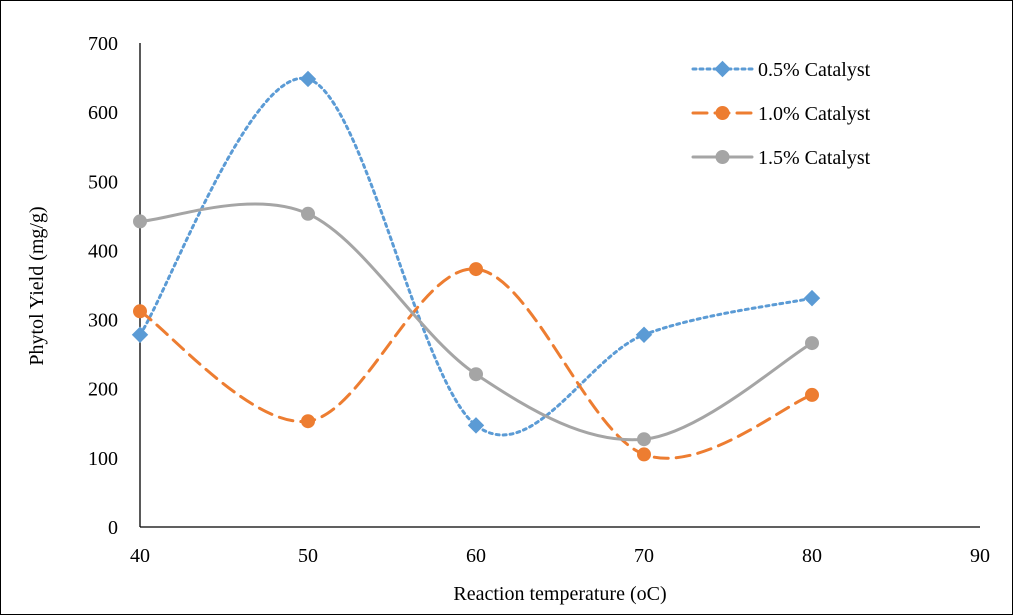 The image size is (1013, 615). What do you see at coordinates (113, 528) in the screenshot?
I see `y-tick-label: 0` at bounding box center [113, 528].